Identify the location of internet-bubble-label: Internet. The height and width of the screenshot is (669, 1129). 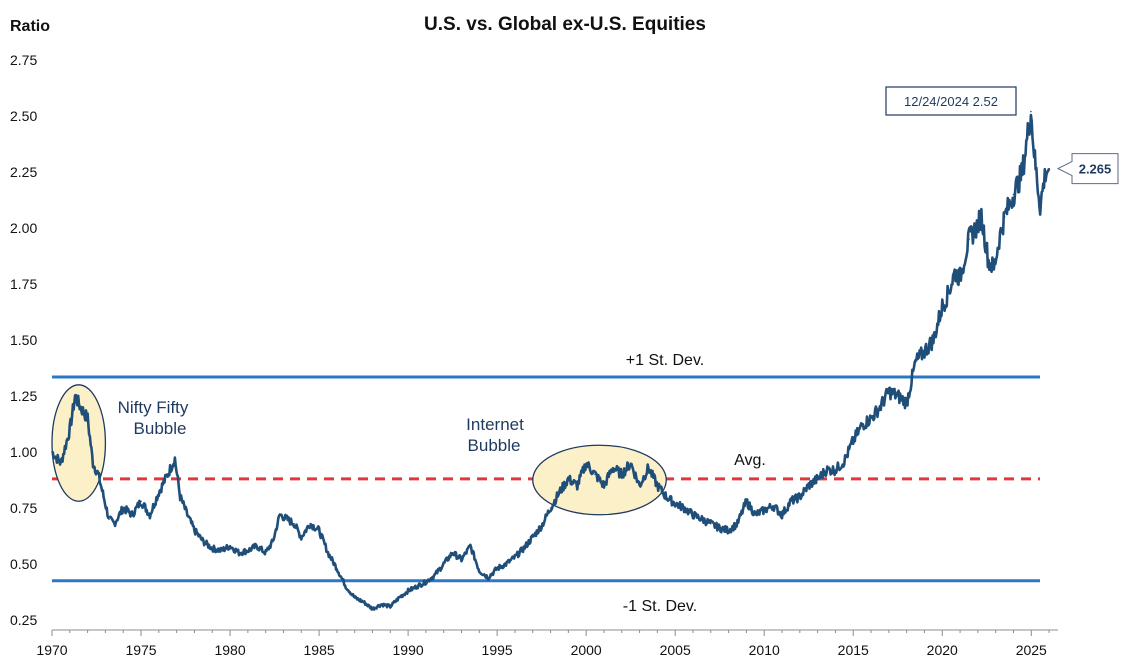
(495, 424).